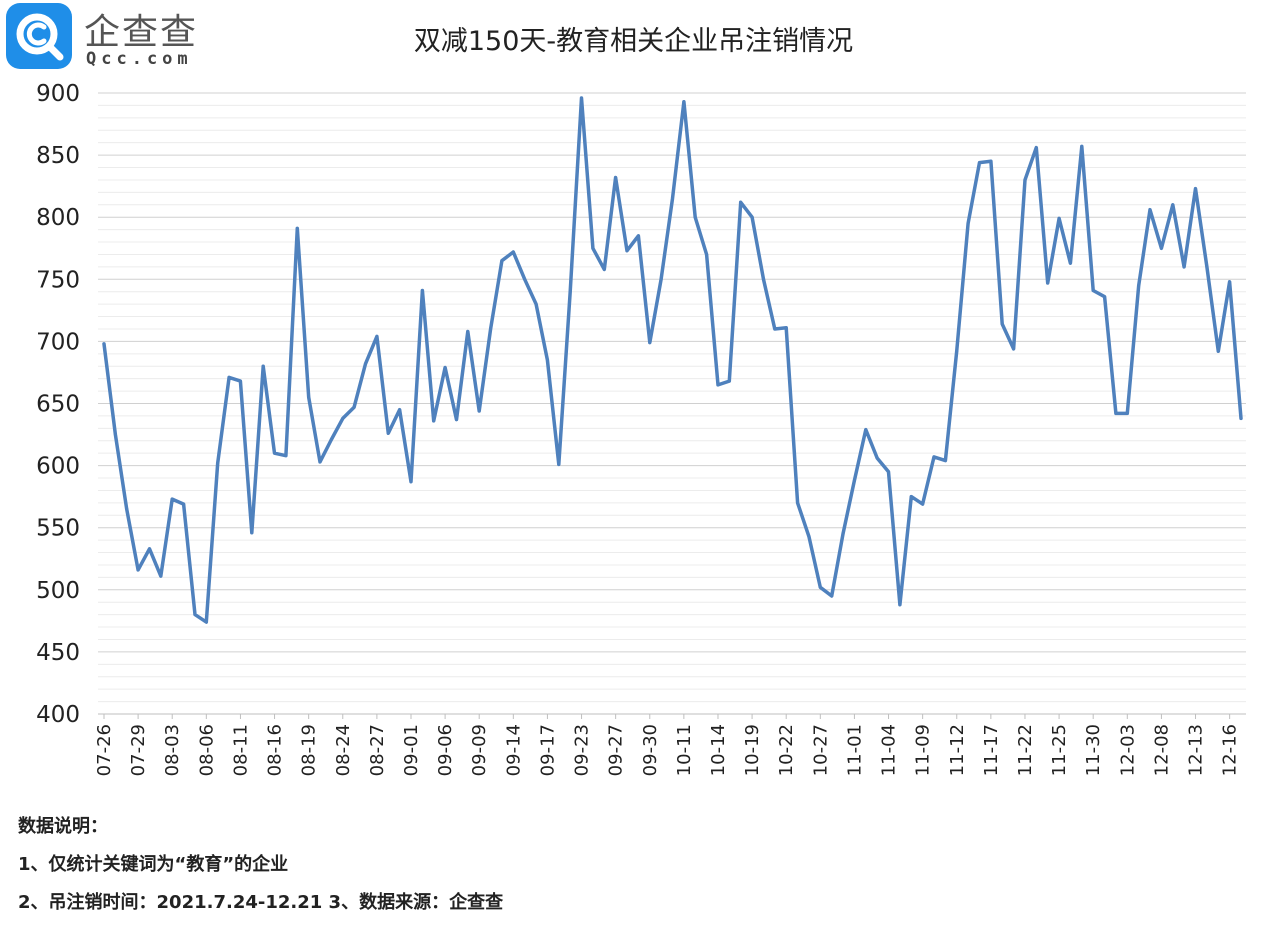 Image resolution: width=1267 pixels, height=928 pixels. What do you see at coordinates (343, 750) in the screenshot?
I see `x-tick-label: 08-24` at bounding box center [343, 750].